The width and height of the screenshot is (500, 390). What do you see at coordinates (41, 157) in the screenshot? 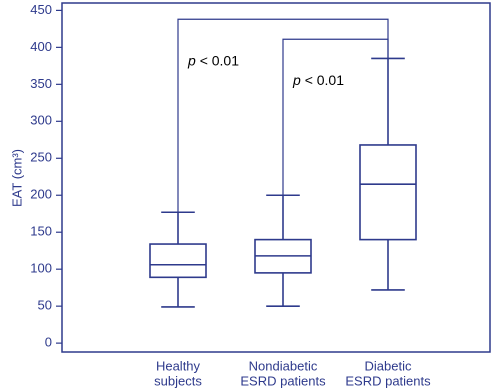
I see `y-tick-label: 250` at bounding box center [41, 157].